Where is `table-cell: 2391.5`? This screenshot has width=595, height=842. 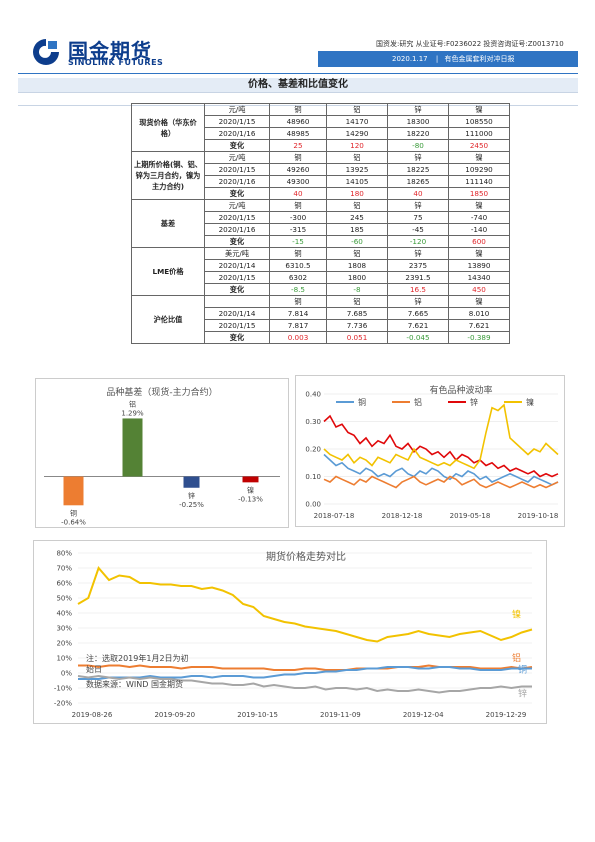
table-cell: 2391.5 is located at coordinates (418, 277).